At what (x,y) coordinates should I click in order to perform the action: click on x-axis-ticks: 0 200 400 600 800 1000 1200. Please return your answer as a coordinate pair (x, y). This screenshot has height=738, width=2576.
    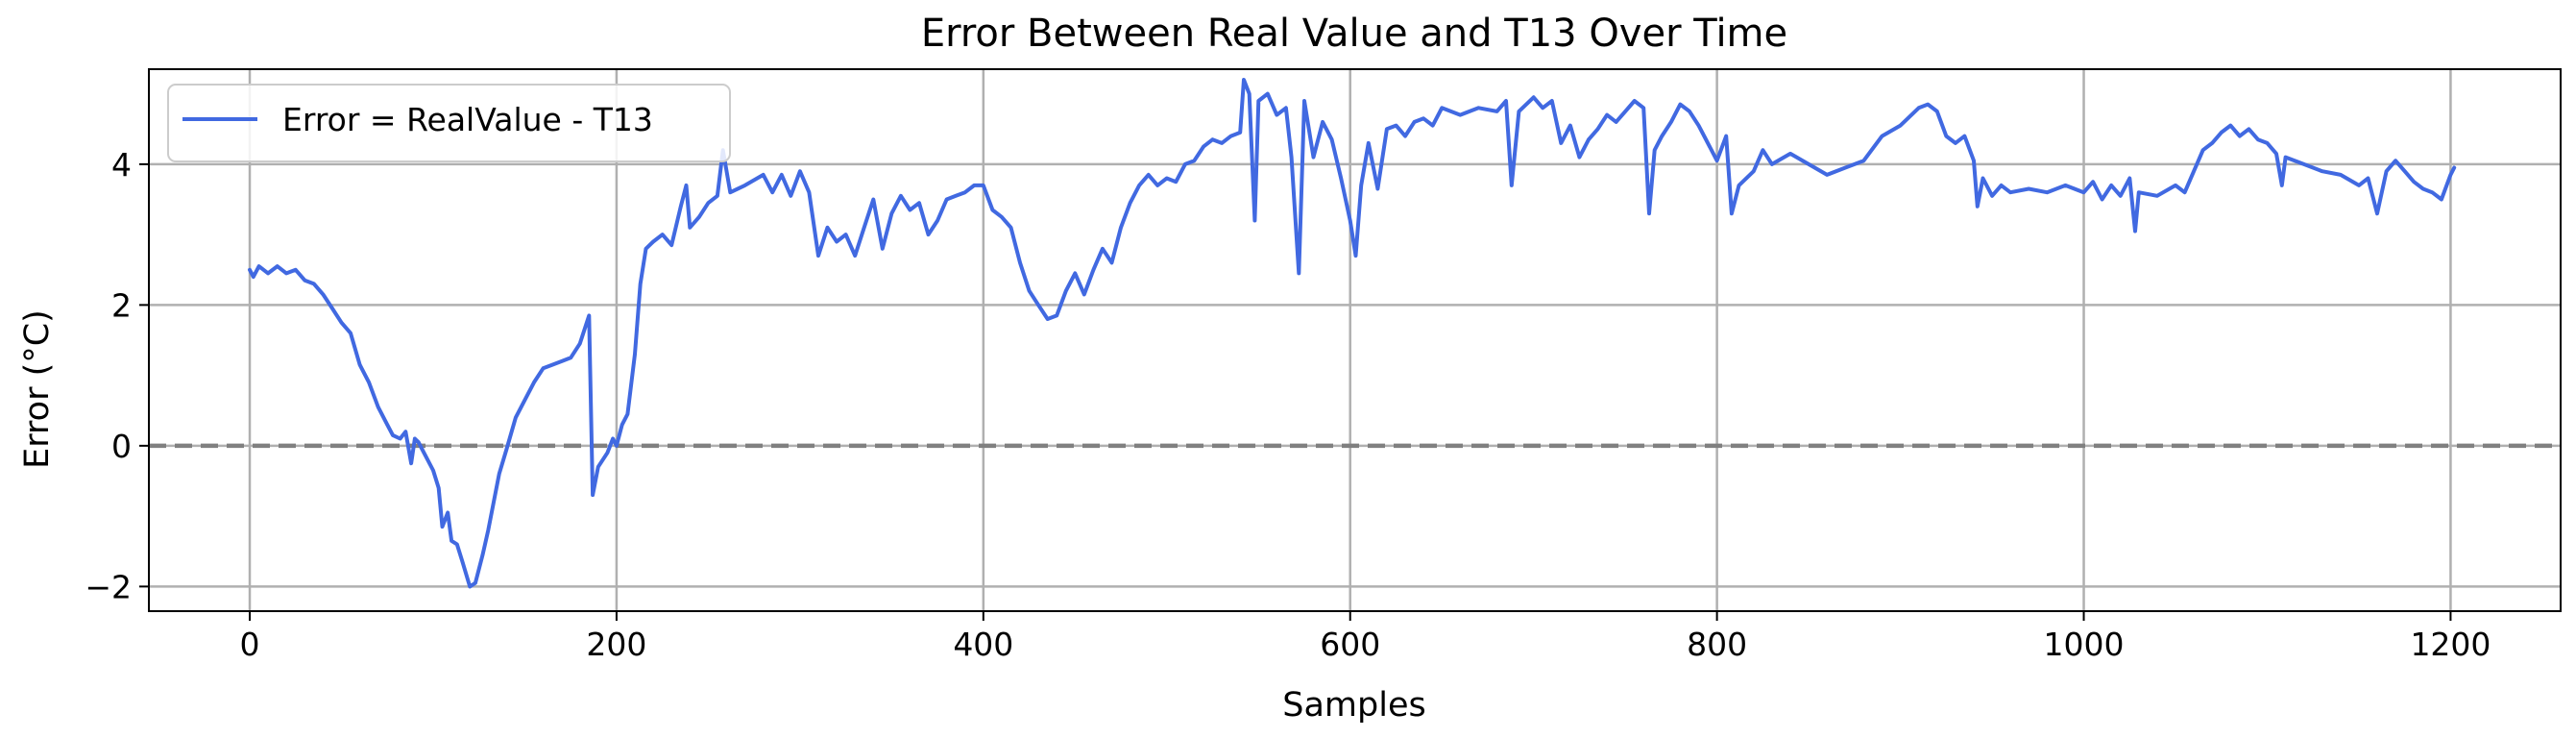
    Looking at the image, I should click on (1365, 637).